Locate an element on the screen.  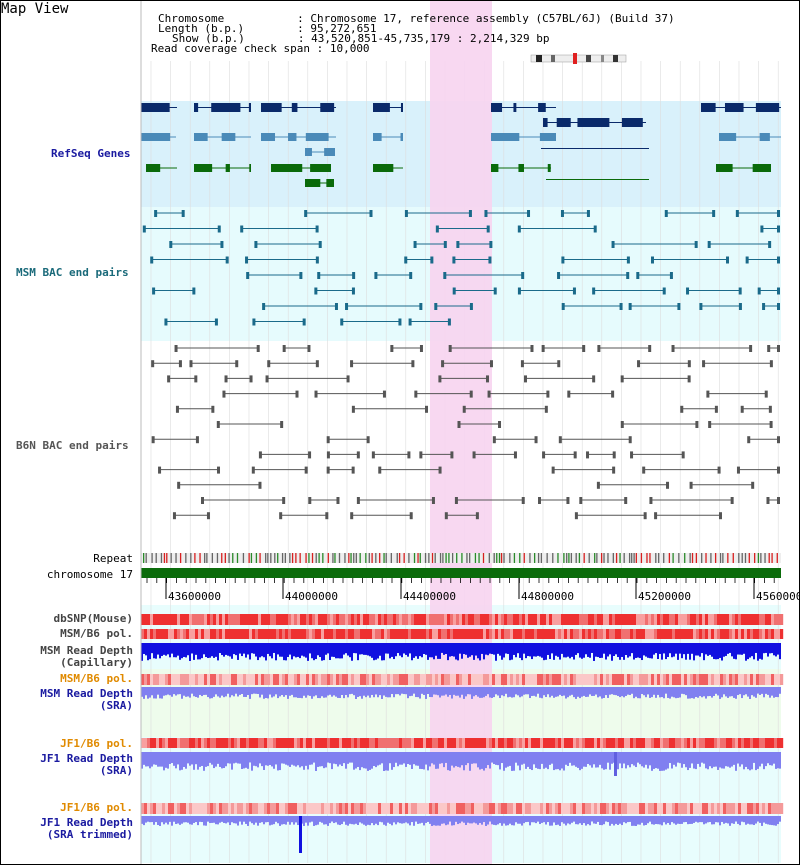
track-label-jf1-depth-trim: JF1 Read Depth is located at coordinates (86, 822).